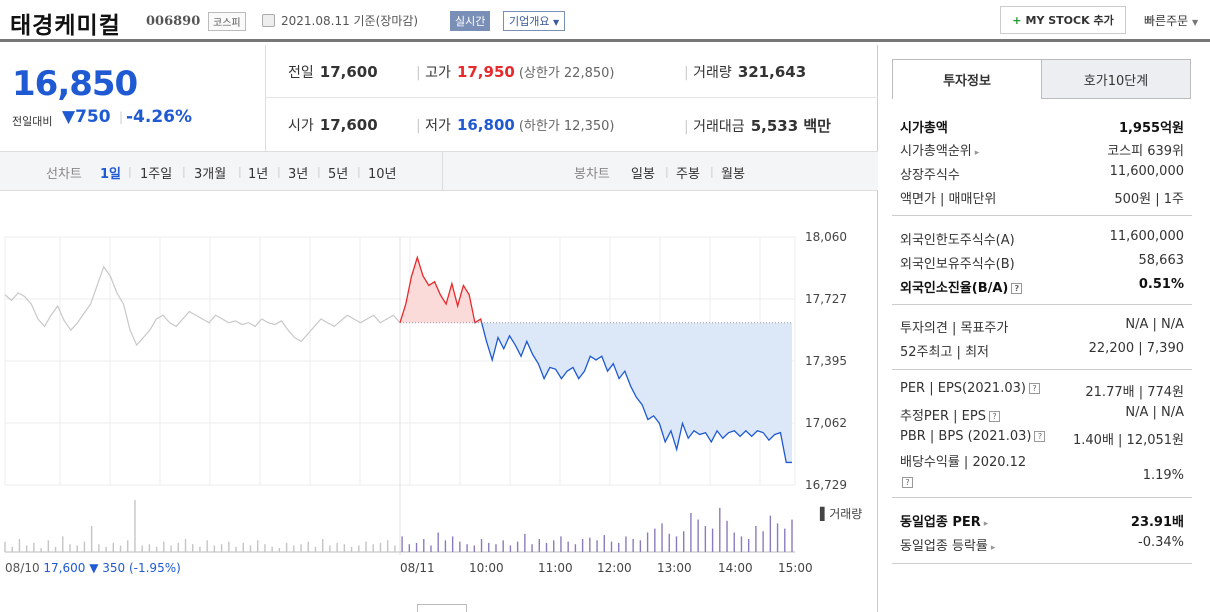  Describe the element at coordinates (202, 306) in the screenshot. I see `prev-day-line` at that location.